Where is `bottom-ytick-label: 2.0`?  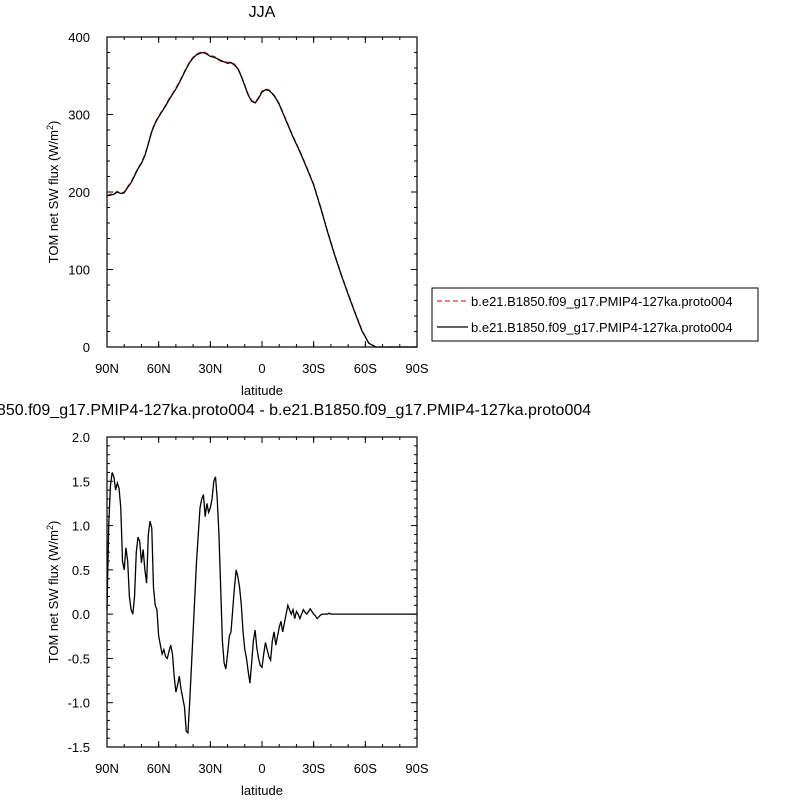 bottom-ytick-label: 2.0 is located at coordinates (81, 437).